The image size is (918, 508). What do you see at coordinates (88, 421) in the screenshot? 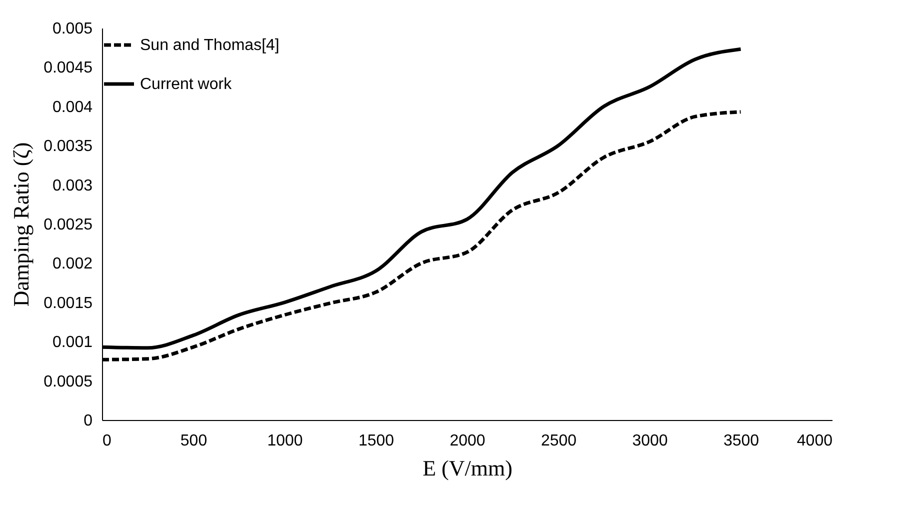
I see `y-tick-label: 0` at bounding box center [88, 421].